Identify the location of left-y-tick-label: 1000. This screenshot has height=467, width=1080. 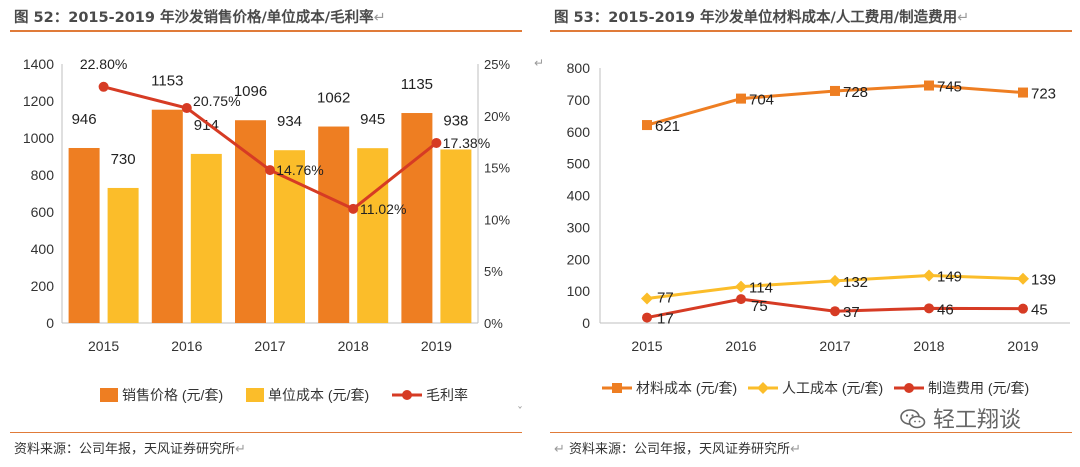
(38, 138).